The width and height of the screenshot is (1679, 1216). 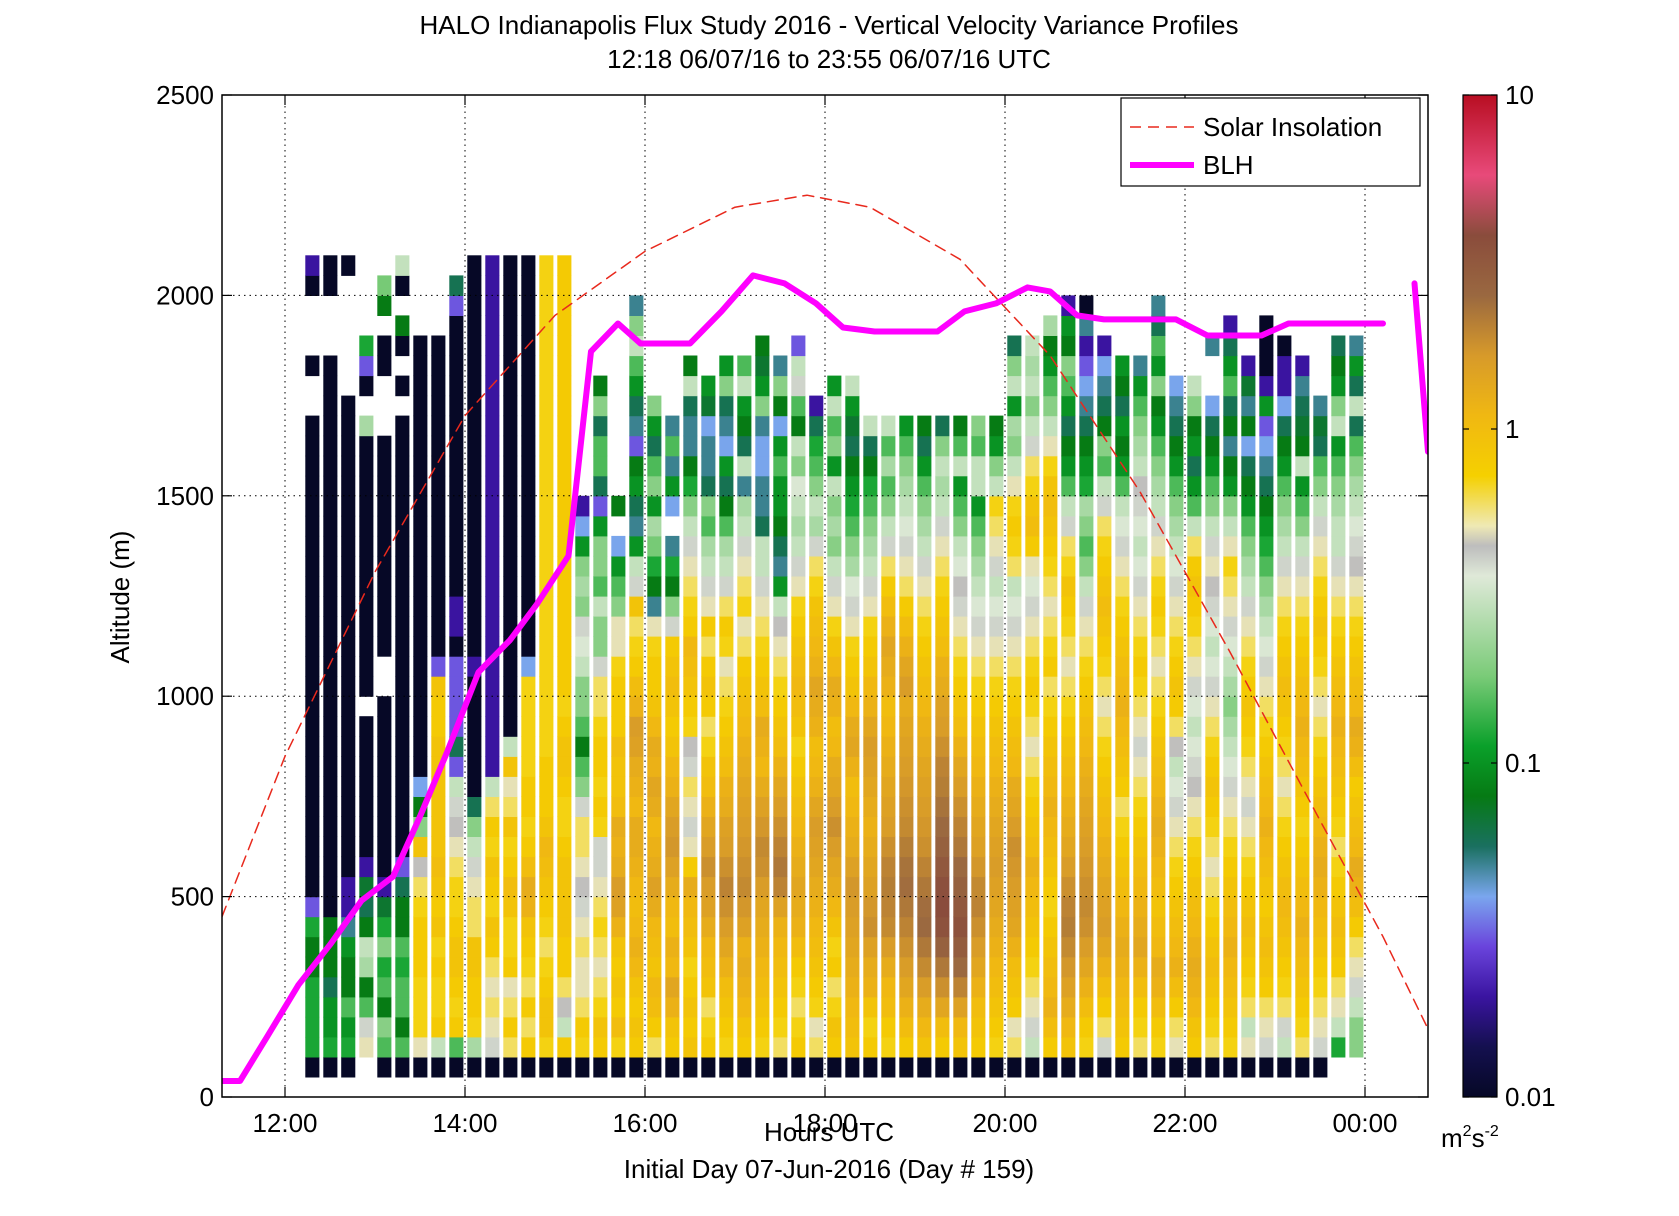 What do you see at coordinates (284, 1123) in the screenshot?
I see `x-tick-label: 12:00` at bounding box center [284, 1123].